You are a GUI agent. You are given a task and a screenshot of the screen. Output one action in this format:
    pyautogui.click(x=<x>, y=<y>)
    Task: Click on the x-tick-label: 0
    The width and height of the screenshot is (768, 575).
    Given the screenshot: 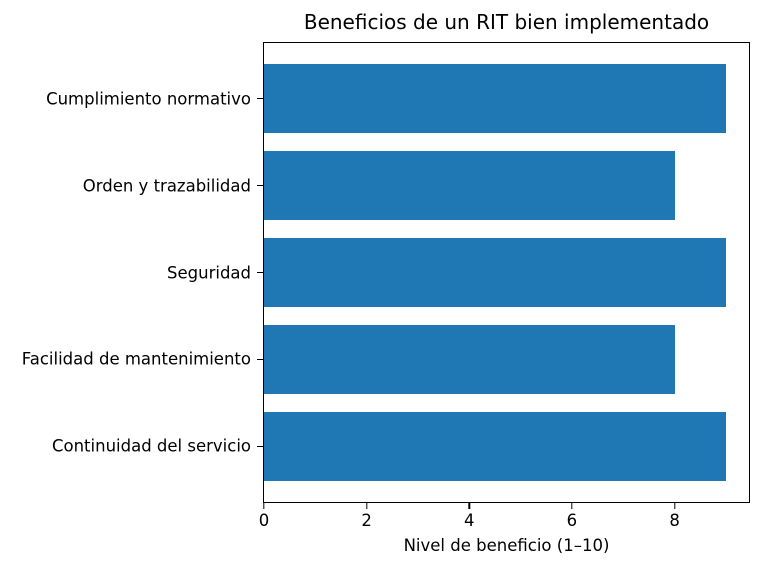 What is the action you would take?
    pyautogui.click(x=264, y=520)
    